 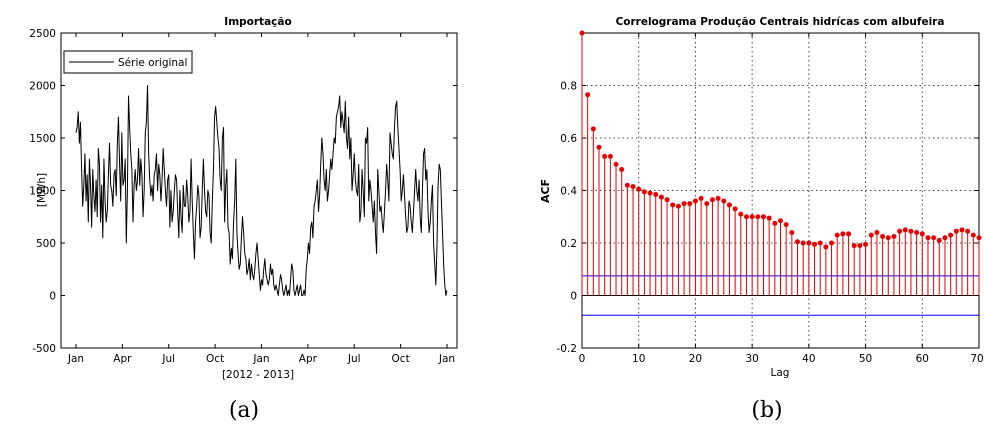 What do you see at coordinates (42, 139) in the screenshot?
I see `panel-a-y-tick-label: 1500` at bounding box center [42, 139].